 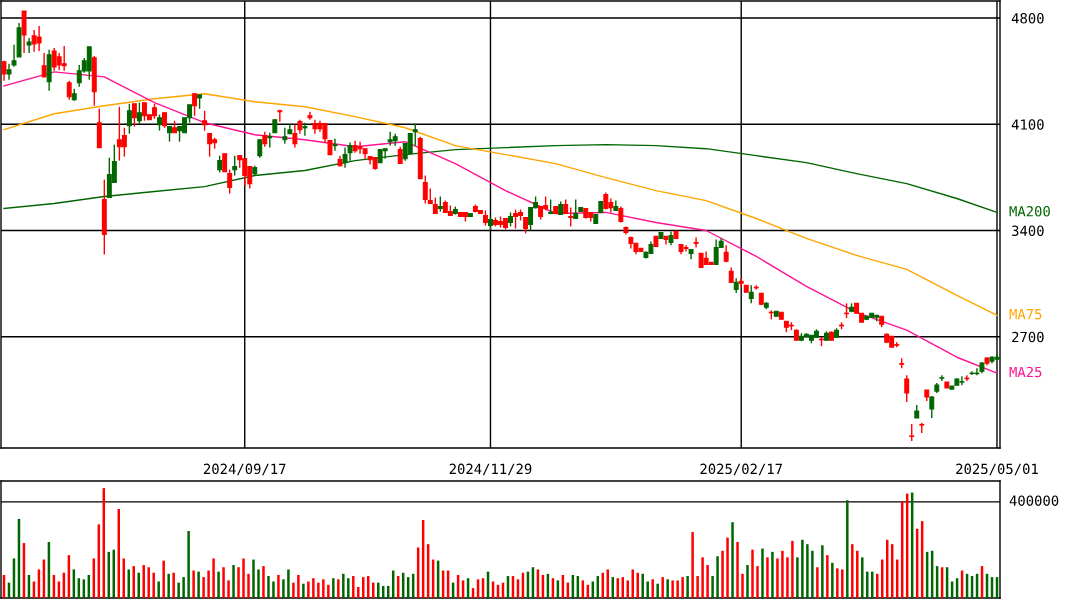 I want to click on series-label: MA25, so click(x=1025, y=372).